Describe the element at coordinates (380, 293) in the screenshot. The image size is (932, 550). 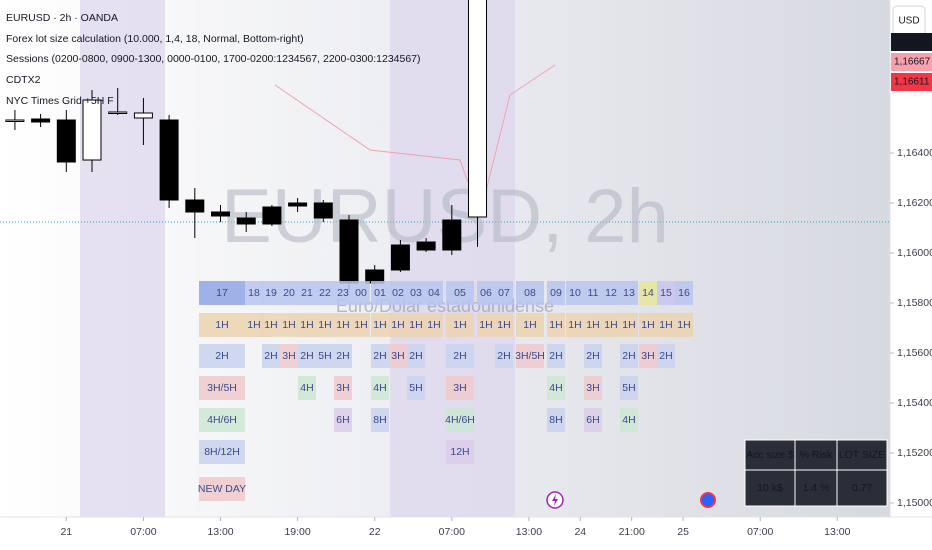
I see `grid-label: 01` at that location.